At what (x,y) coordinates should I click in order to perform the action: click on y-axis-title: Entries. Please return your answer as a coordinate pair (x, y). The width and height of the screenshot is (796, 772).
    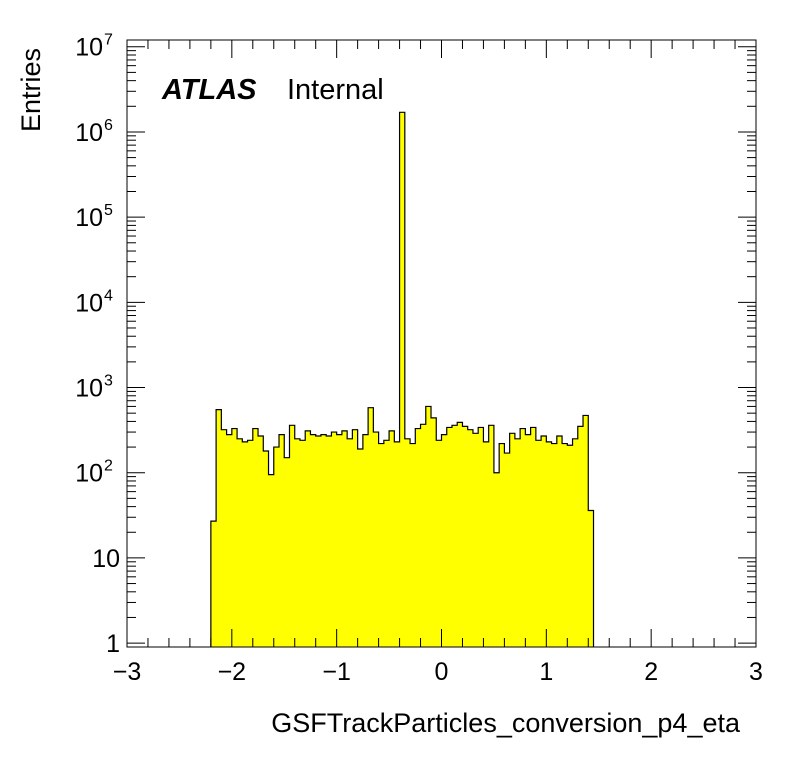
    Looking at the image, I should click on (31, 90).